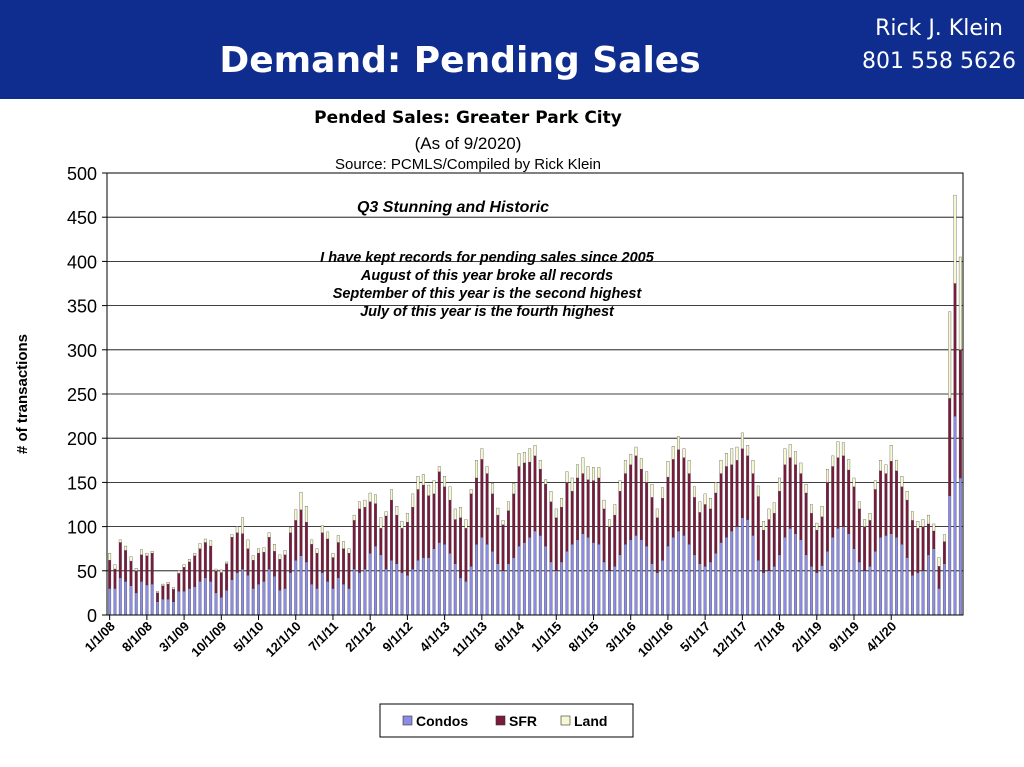 Image resolution: width=1024 pixels, height=767 pixels. Describe the element at coordinates (546, 637) in the screenshot. I see `x-tick-label: 1/1/15` at that location.